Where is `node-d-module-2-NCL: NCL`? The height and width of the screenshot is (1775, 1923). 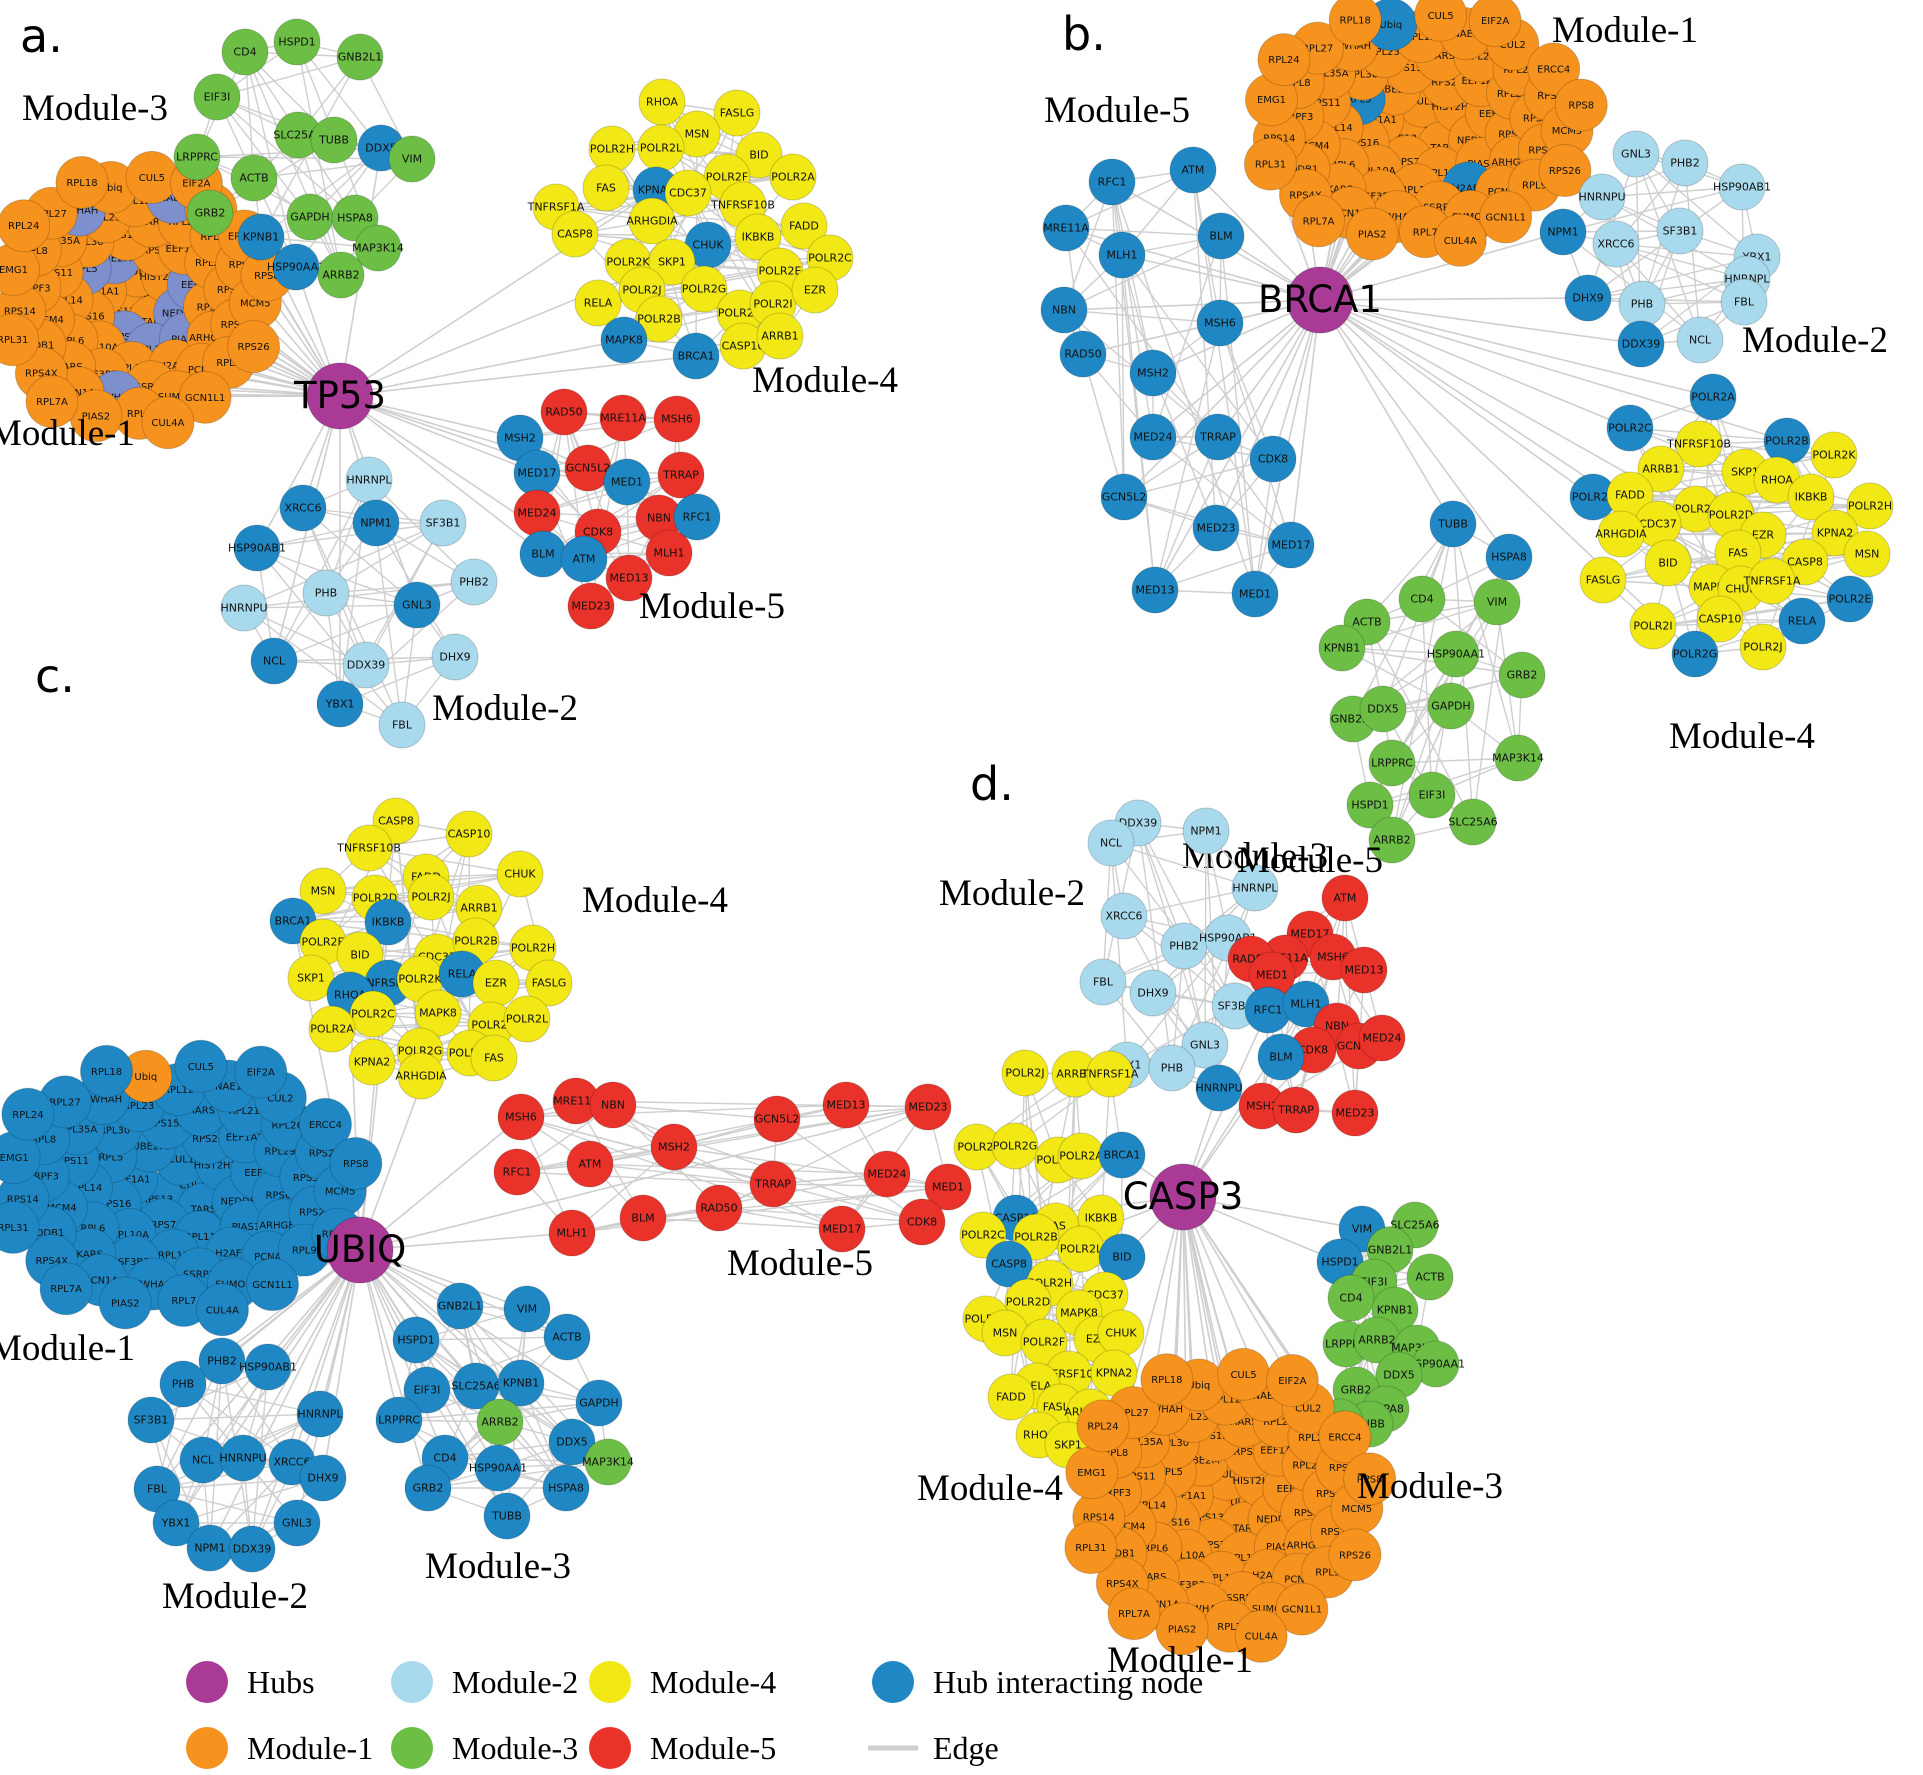
node-d-module-2-NCL: NCL is located at coordinates (1111, 843).